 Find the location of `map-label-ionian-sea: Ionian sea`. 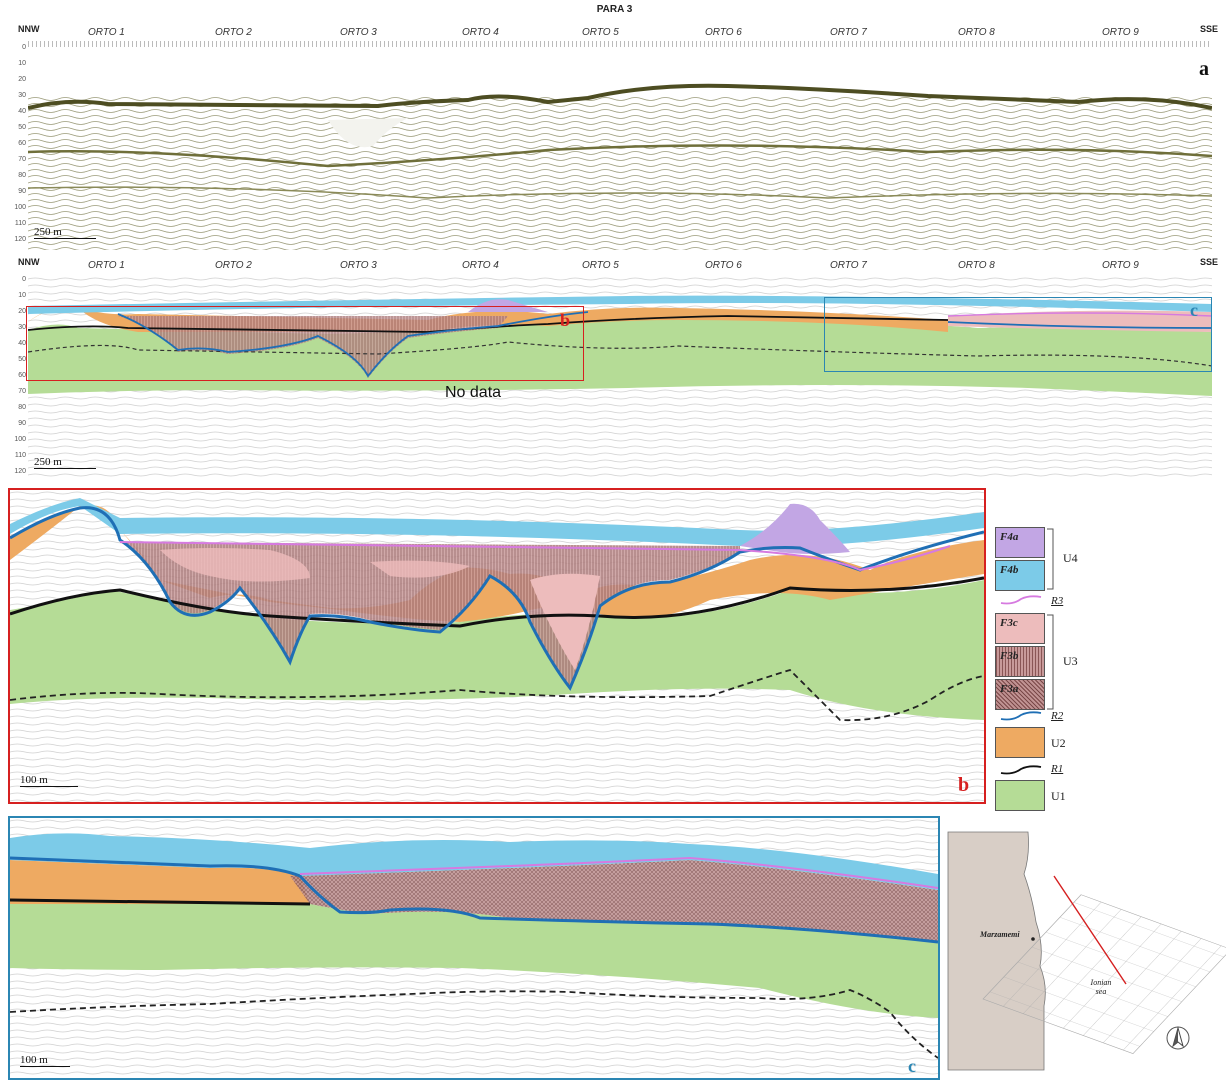

map-label-ionian-sea: Ionian sea is located at coordinates (1101, 987).